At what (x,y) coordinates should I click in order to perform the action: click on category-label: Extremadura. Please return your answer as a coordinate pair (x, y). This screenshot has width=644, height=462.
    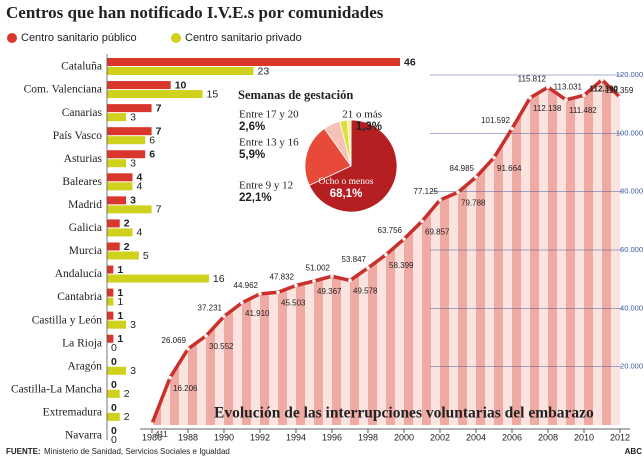
    Looking at the image, I should click on (72, 413).